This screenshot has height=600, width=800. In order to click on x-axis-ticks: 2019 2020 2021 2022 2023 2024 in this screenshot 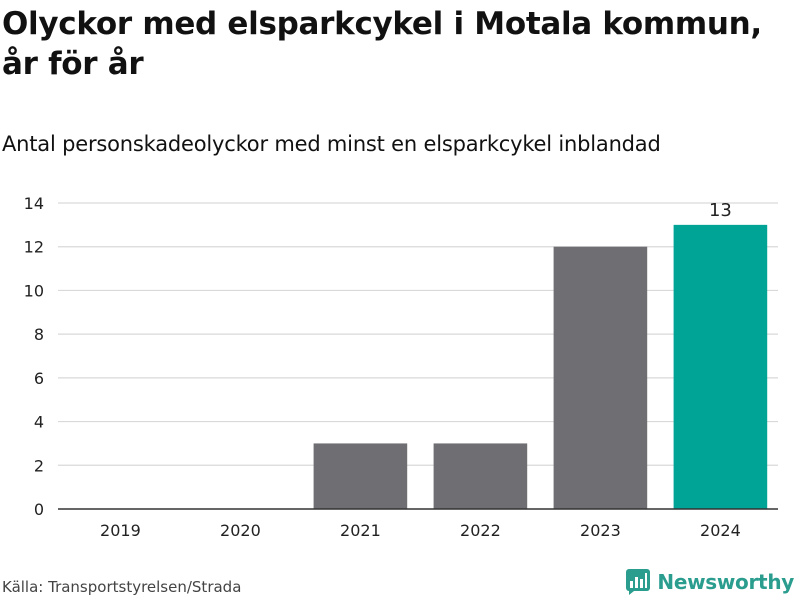, I will do `click(420, 530)`.